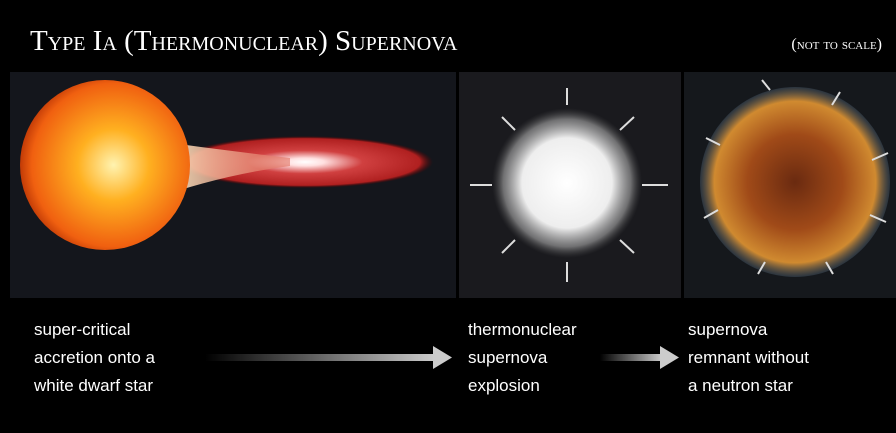  I want to click on companion-star, so click(105, 165).